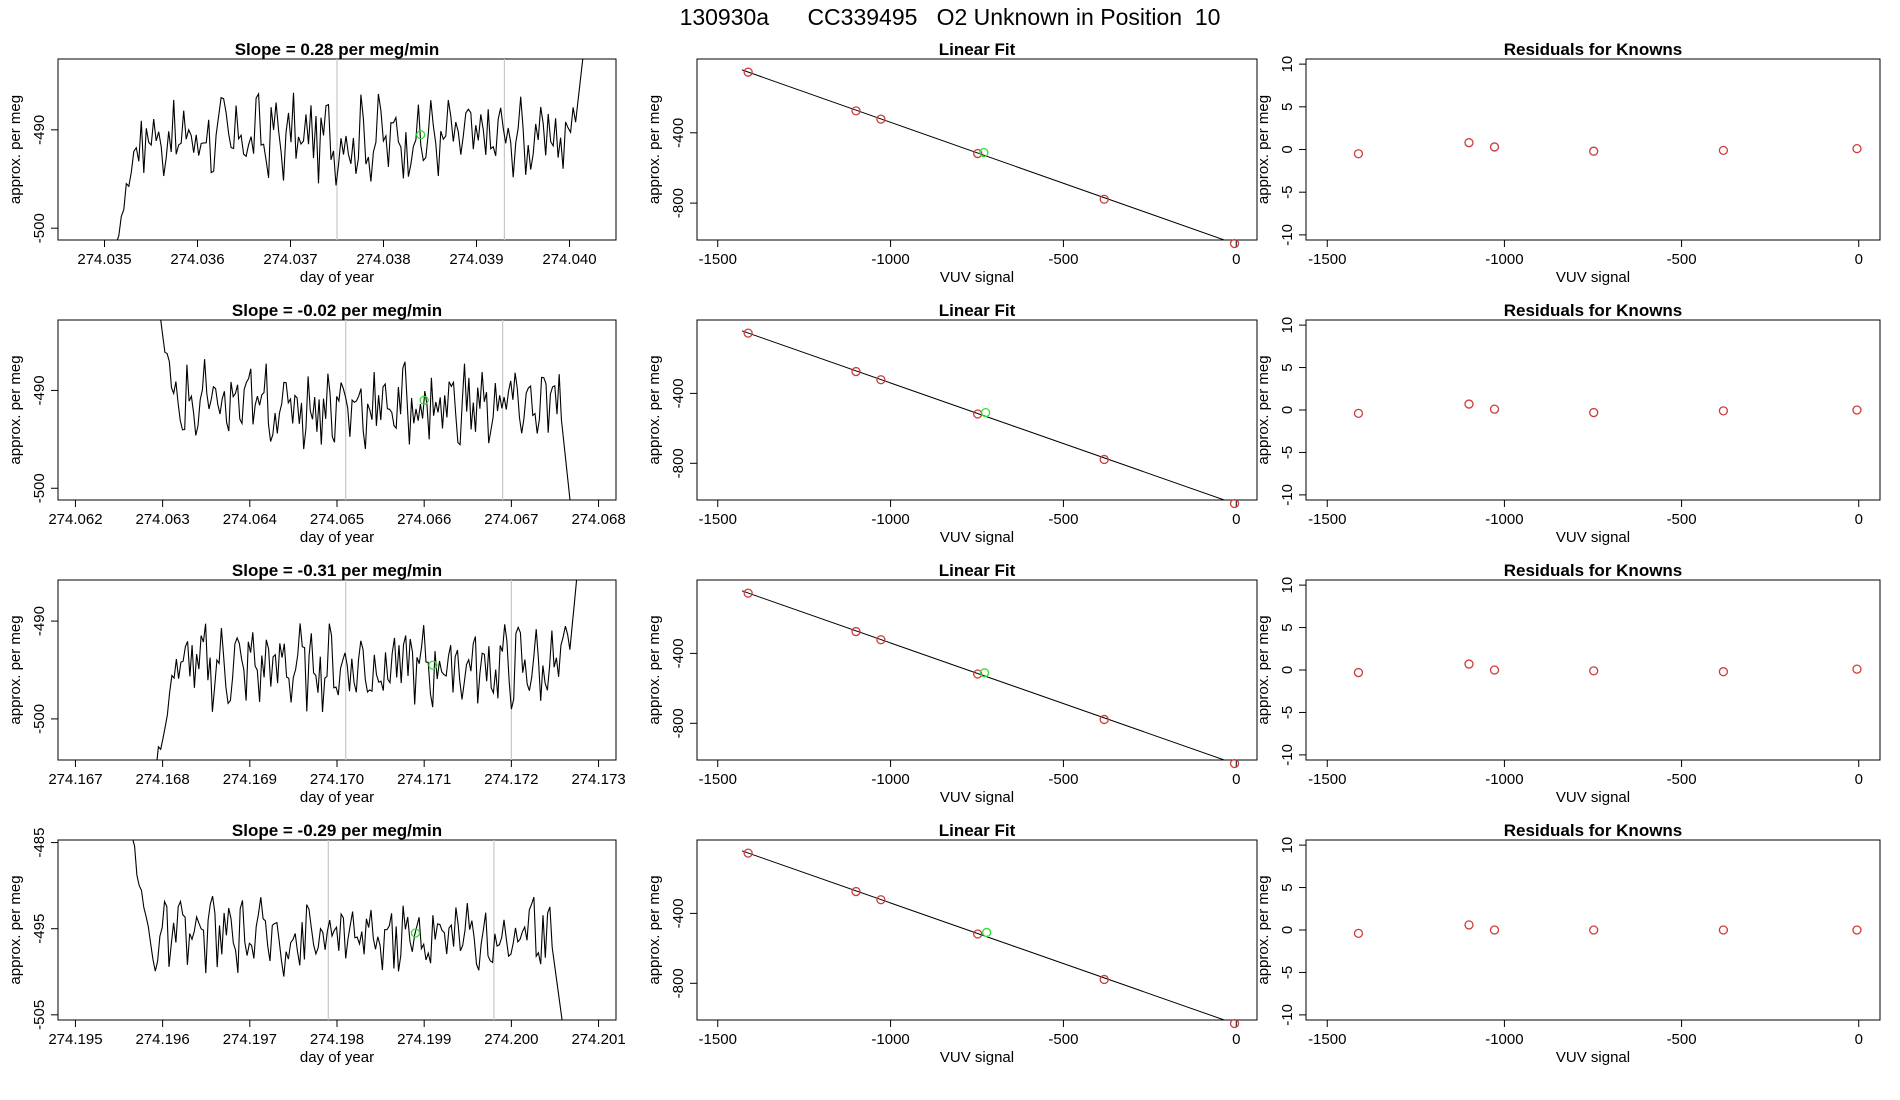  What do you see at coordinates (337, 537) in the screenshot?
I see `timeseries-1-xlabel: day of year` at bounding box center [337, 537].